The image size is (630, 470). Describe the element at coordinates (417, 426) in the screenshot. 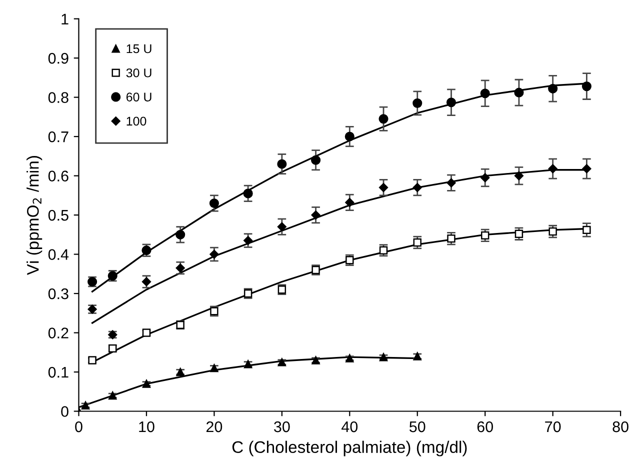

I see `x-tick-label: 50` at that location.